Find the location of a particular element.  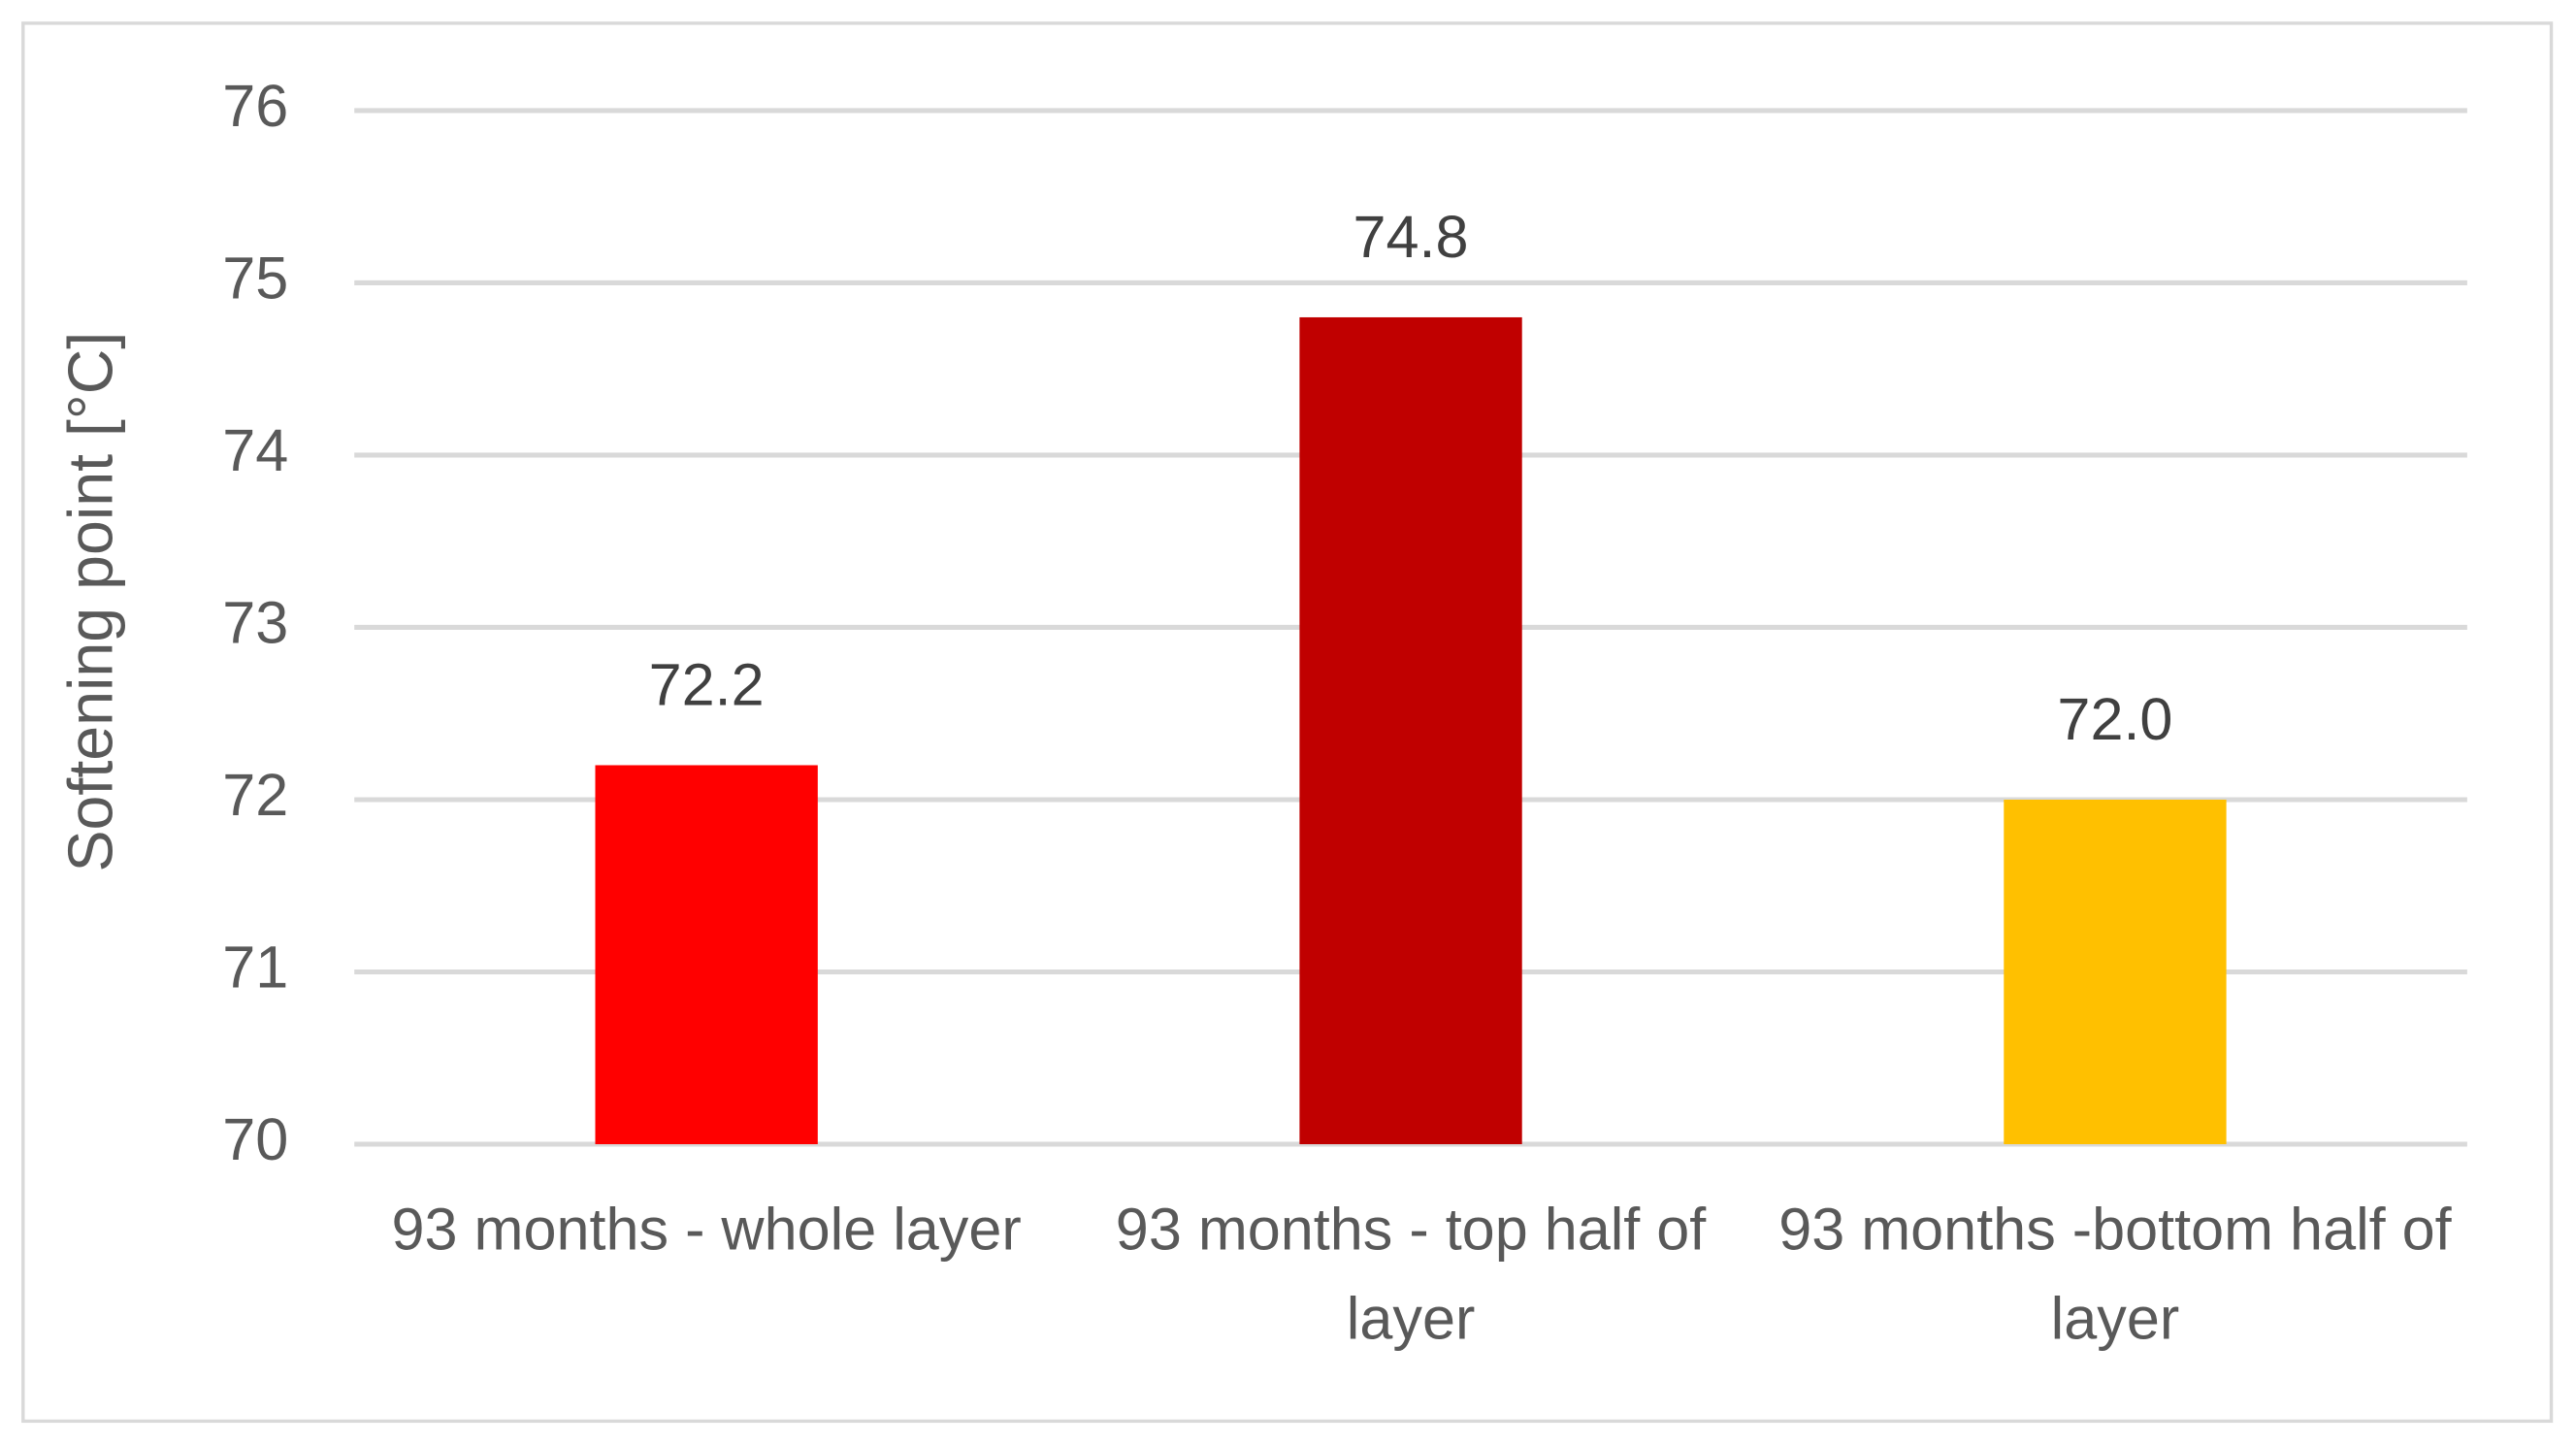

data-label: 72.0 is located at coordinates (2114, 719).